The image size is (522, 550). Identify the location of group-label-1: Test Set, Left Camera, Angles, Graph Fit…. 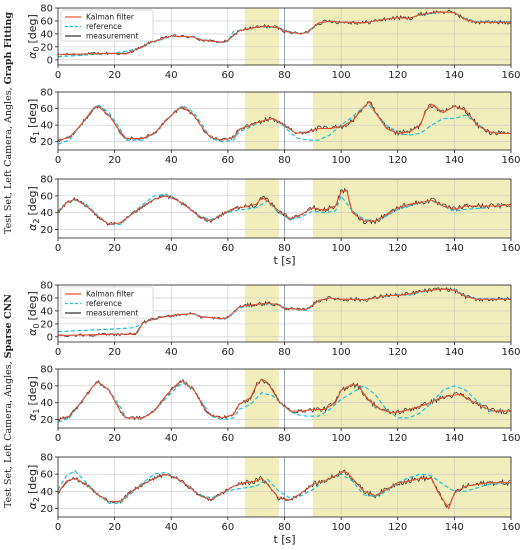
(8, 123).